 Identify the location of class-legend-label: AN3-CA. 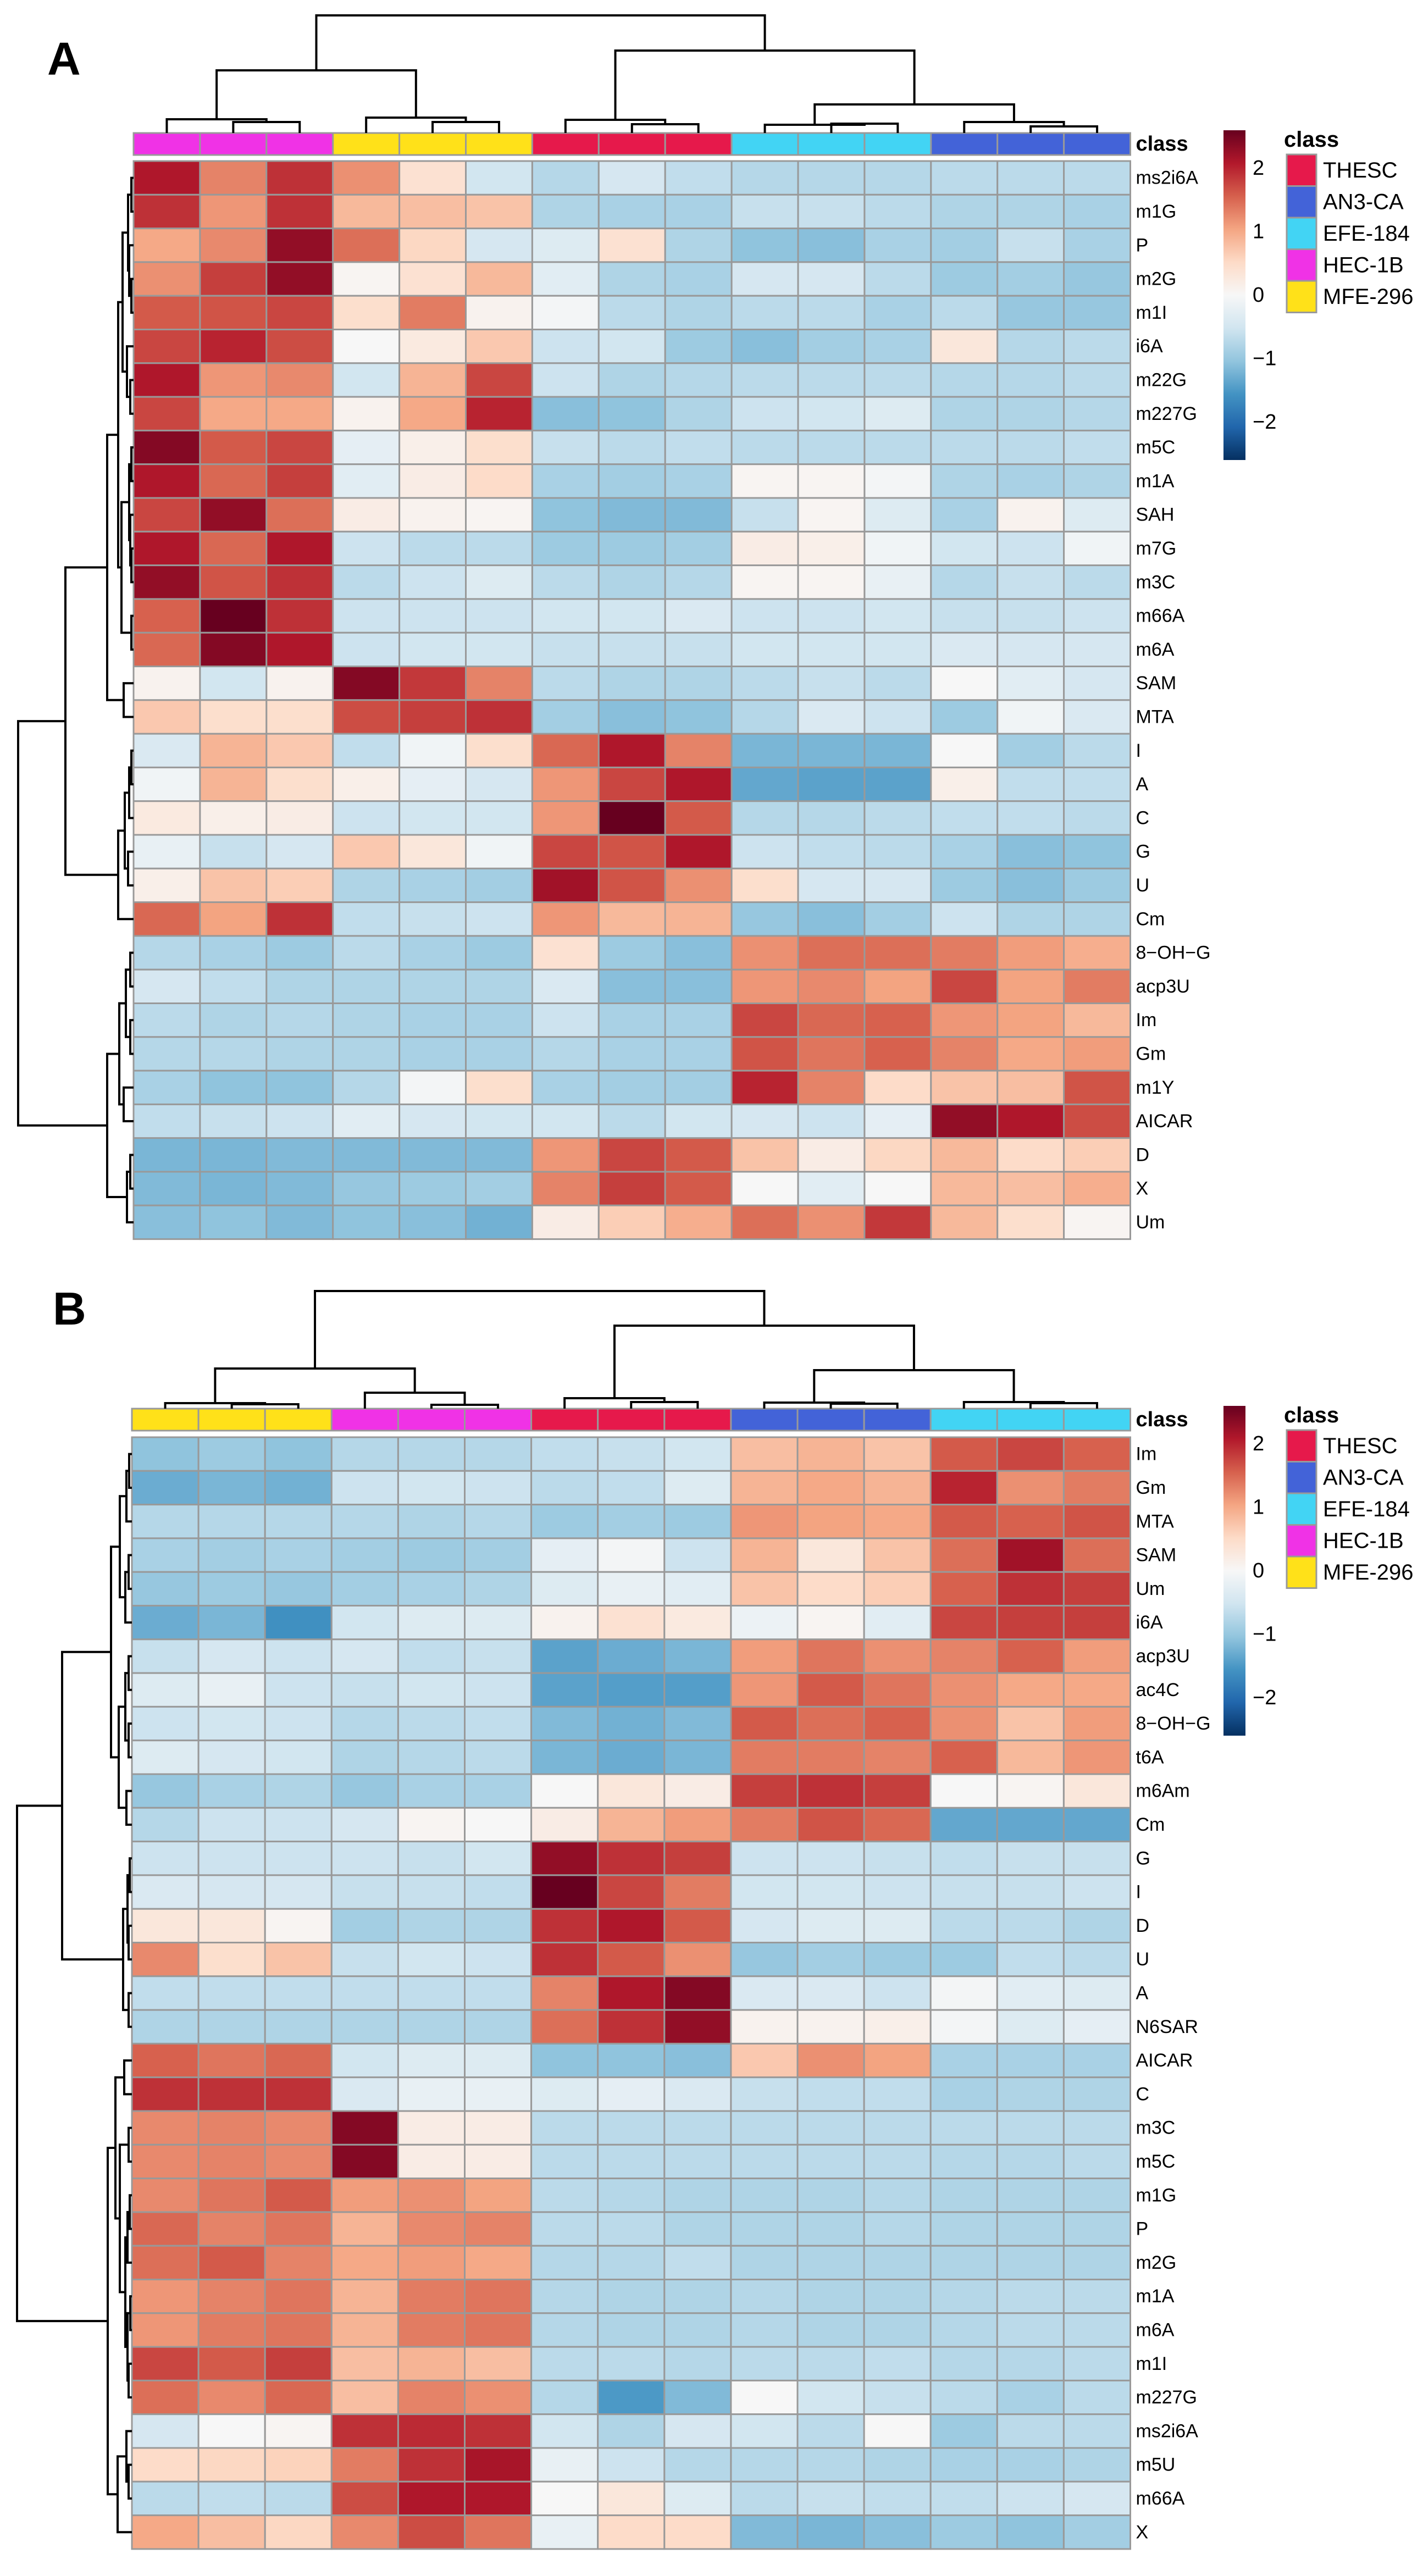
(1363, 1478).